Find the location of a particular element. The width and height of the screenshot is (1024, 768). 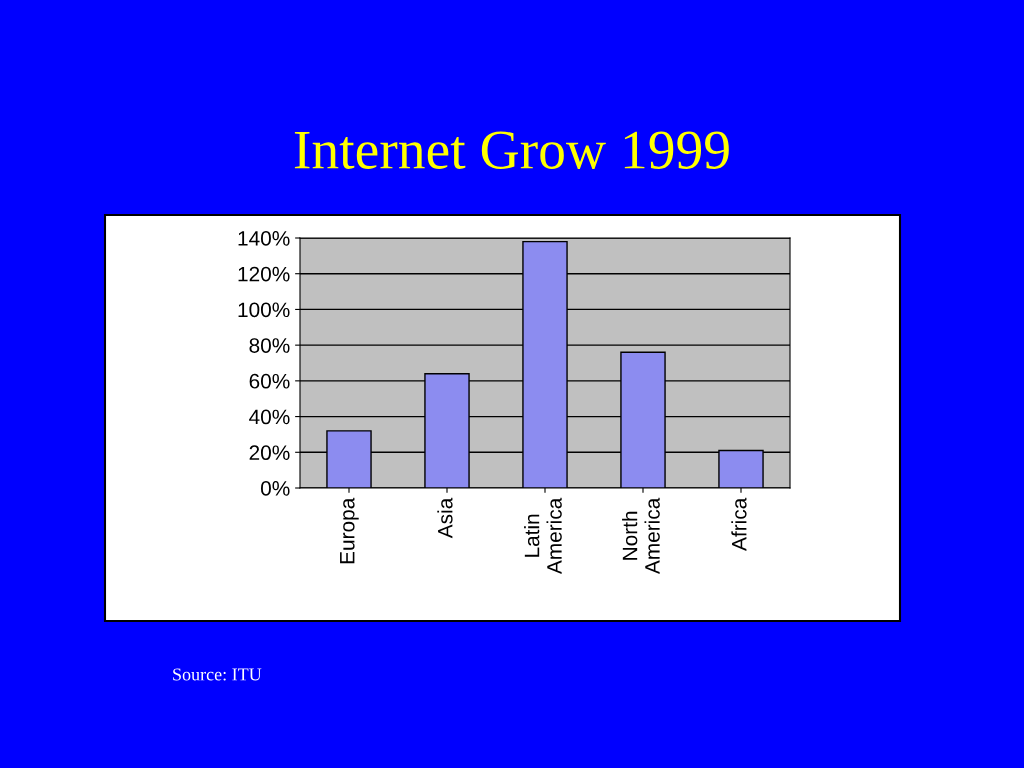

x-tick-label: Europa is located at coordinates (349, 530).